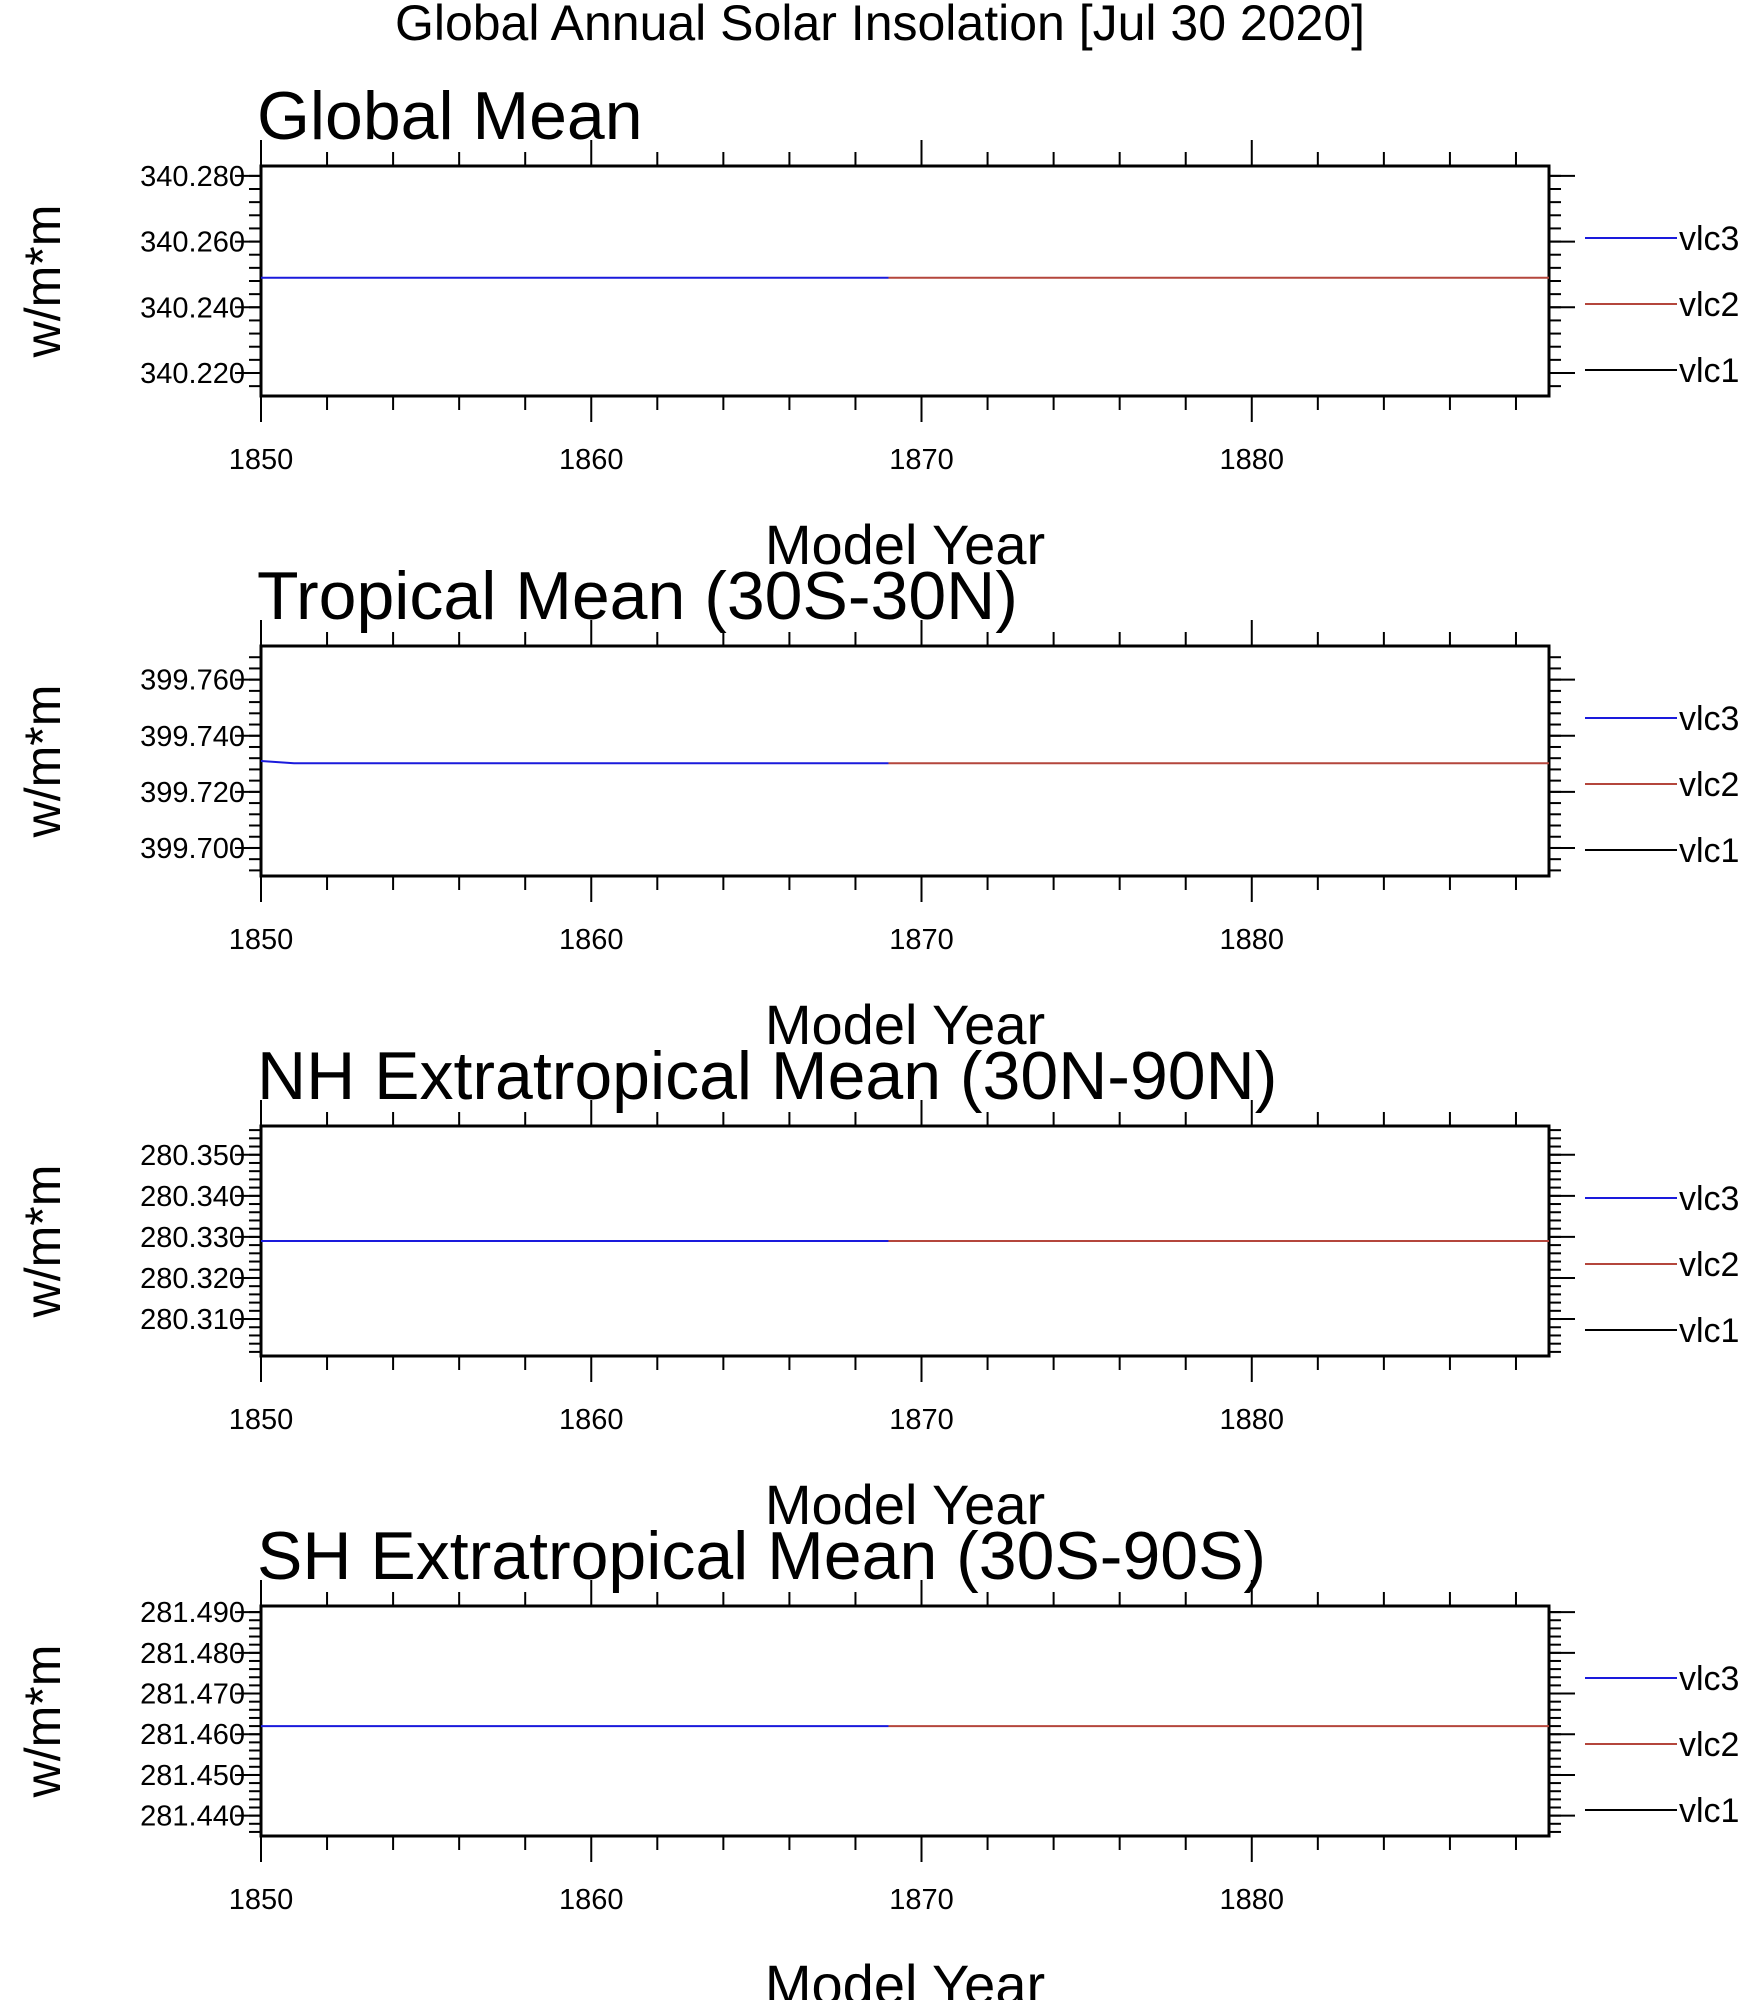  What do you see at coordinates (192, 793) in the screenshot?
I see `y-tick-label: 399.720` at bounding box center [192, 793].